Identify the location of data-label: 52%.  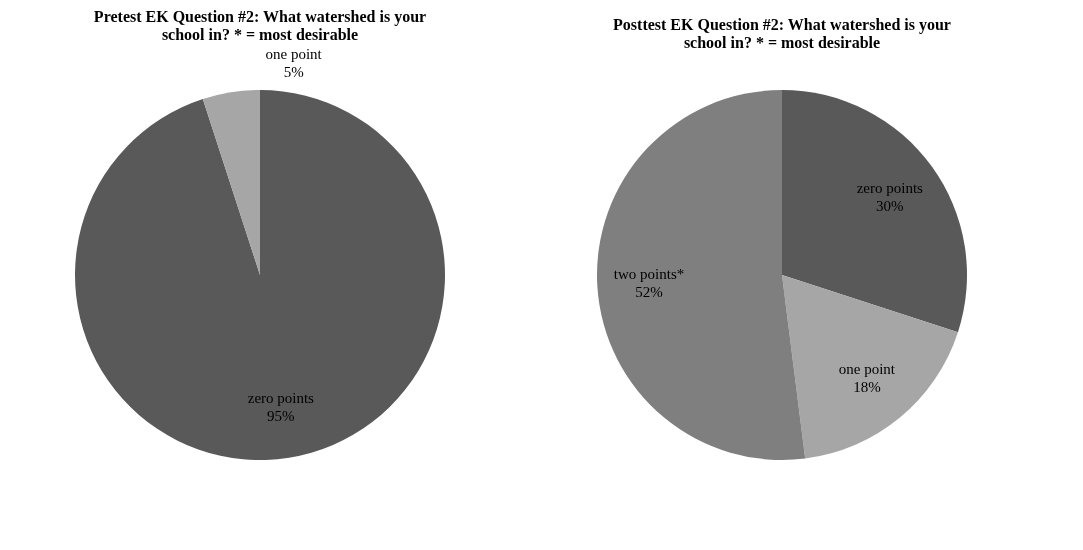
(649, 292).